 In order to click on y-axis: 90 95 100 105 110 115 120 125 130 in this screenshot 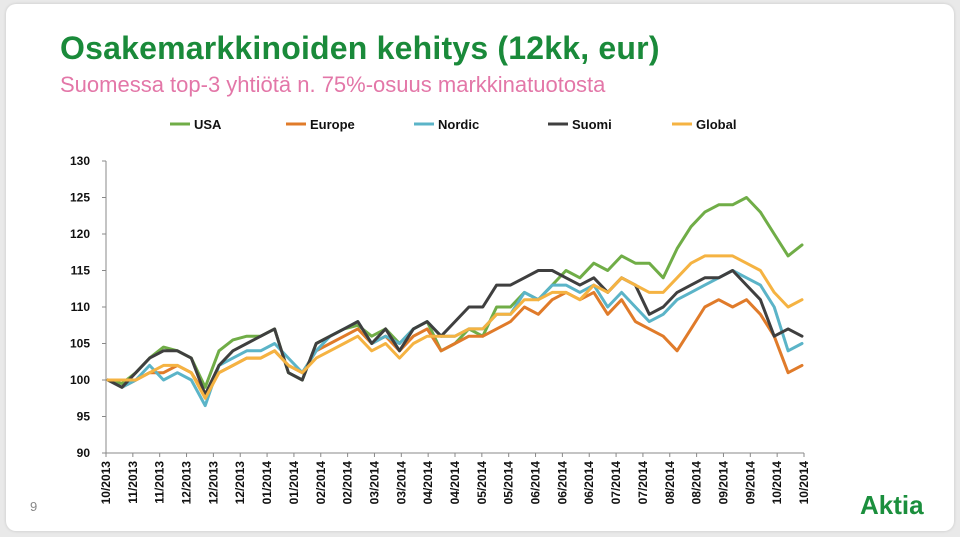, I will do `click(88, 307)`.